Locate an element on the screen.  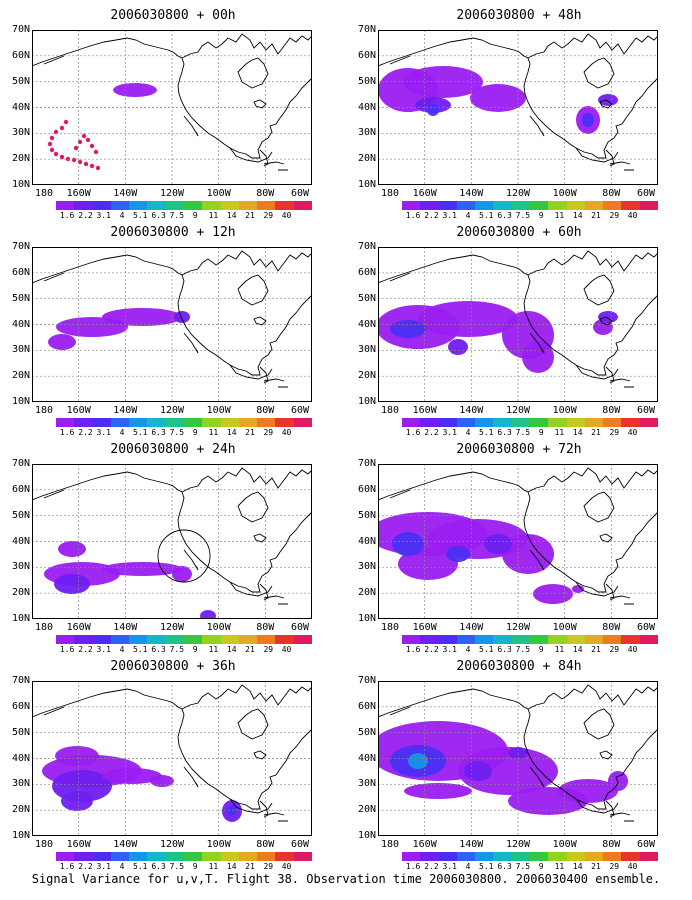
panel-title: 2006030800 + 48h is located at coordinates (519, 15).